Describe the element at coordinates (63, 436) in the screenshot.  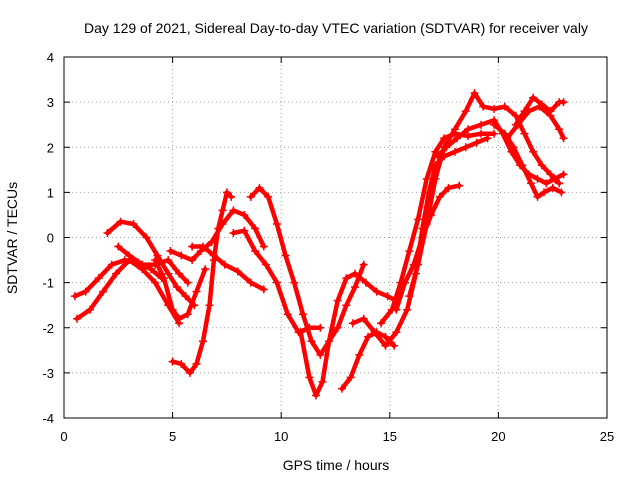
I see `x-tick-label: 0` at that location.